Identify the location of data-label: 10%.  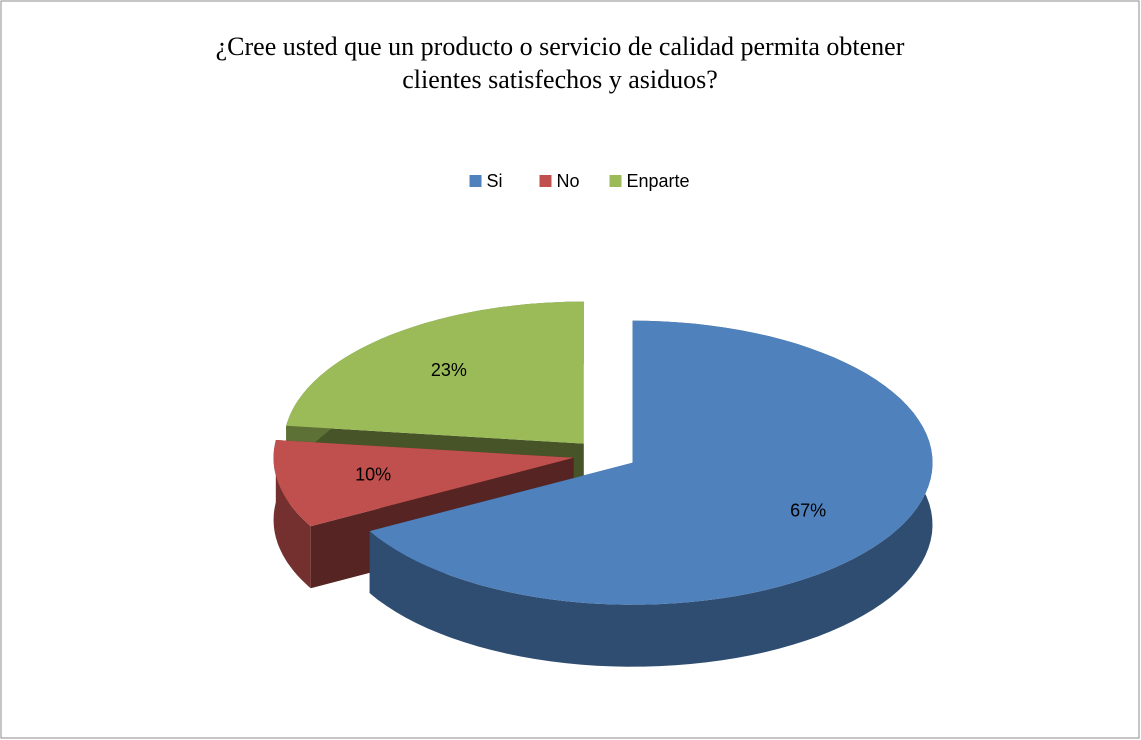
(373, 475).